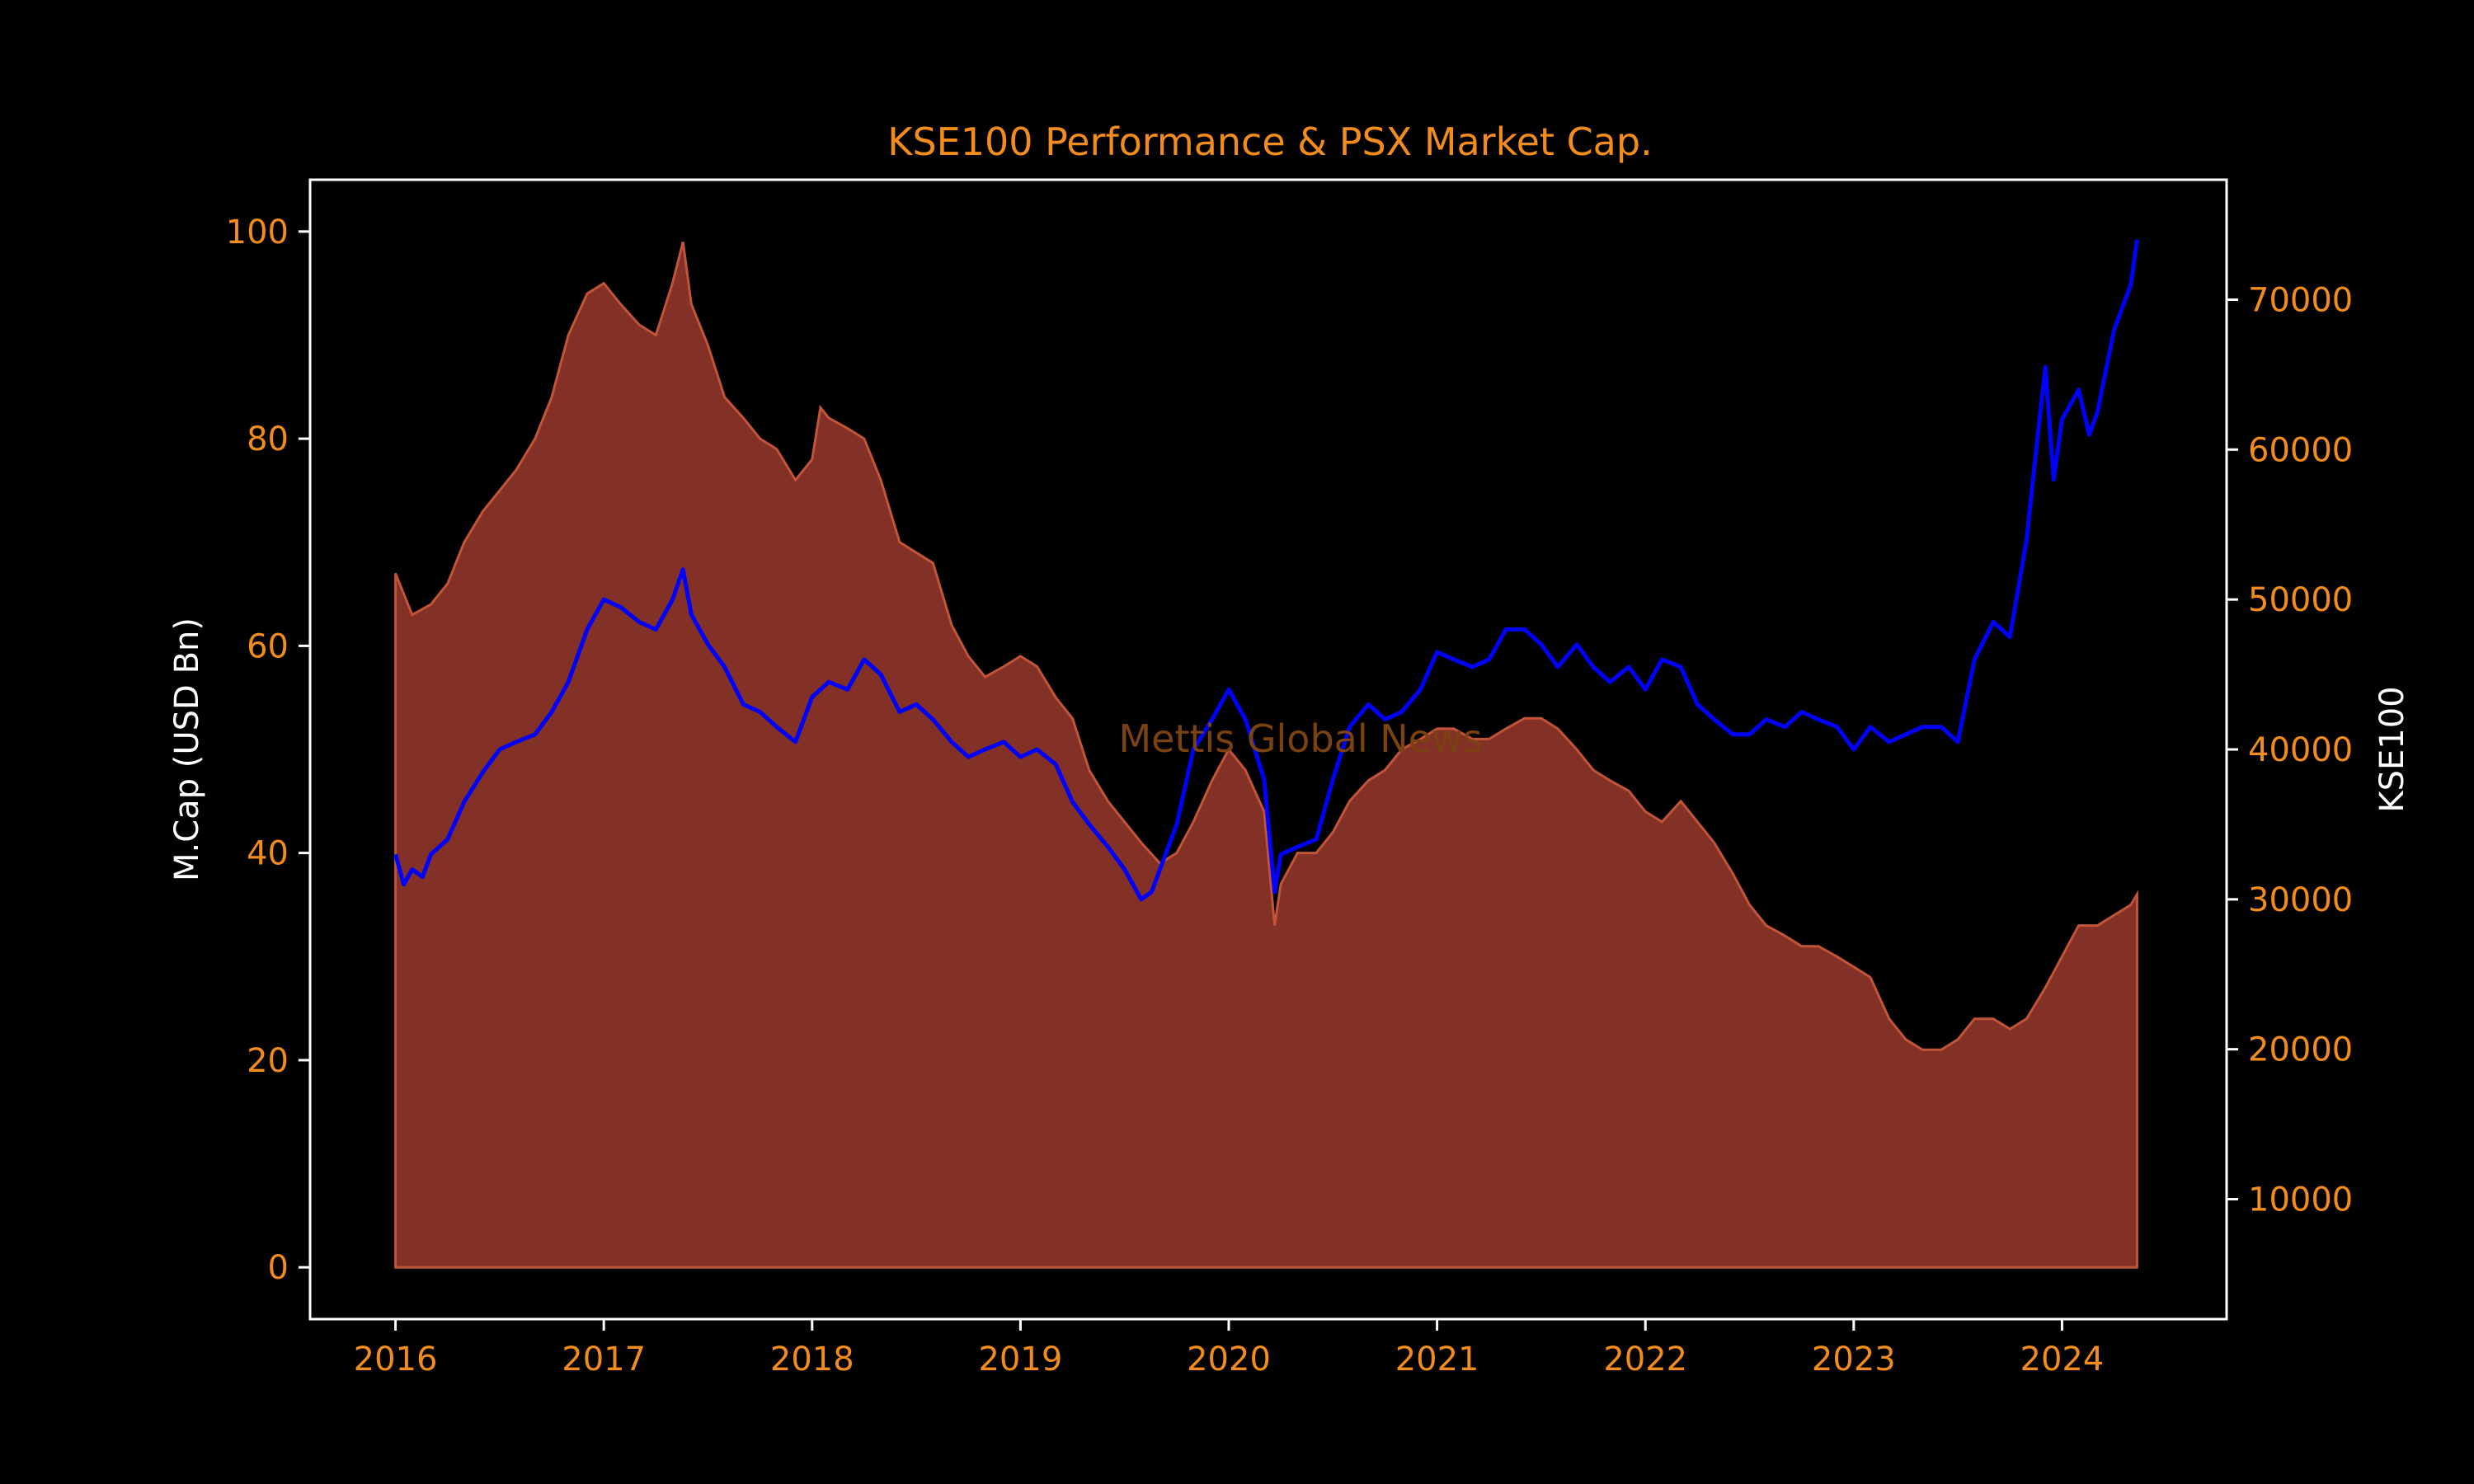 Image resolution: width=2474 pixels, height=1484 pixels. I want to click on y-left-tick-label: 60, so click(268, 646).